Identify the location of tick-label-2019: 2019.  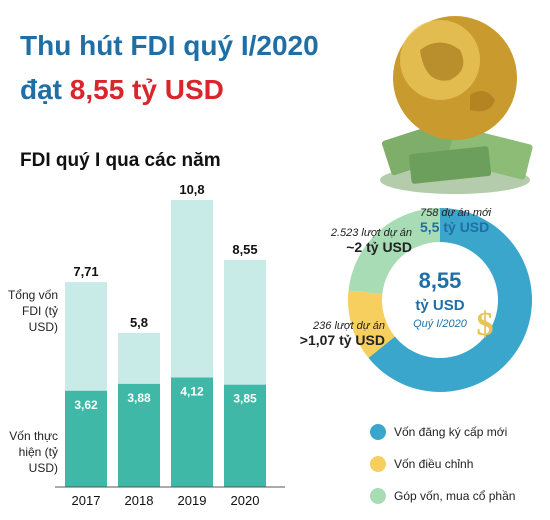
(192, 500).